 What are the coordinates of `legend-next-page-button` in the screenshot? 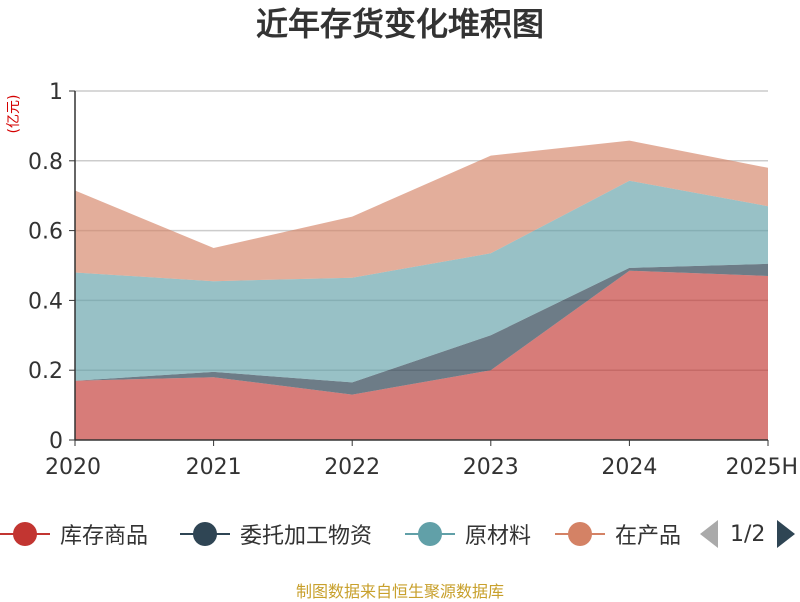 It's located at (786, 534).